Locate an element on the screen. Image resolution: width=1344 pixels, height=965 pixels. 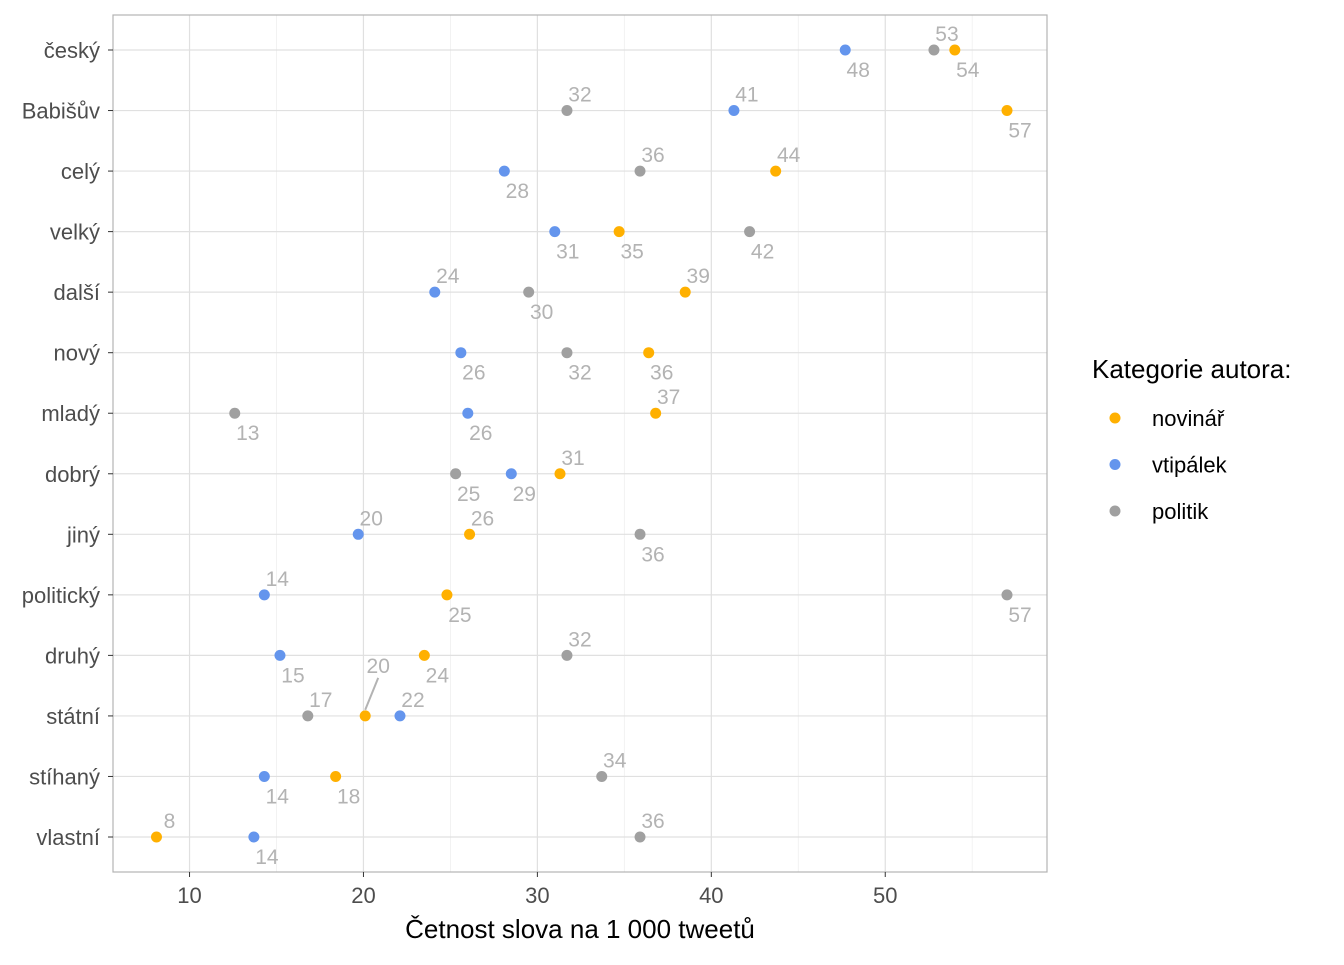
data-label: 13 is located at coordinates (247, 433).